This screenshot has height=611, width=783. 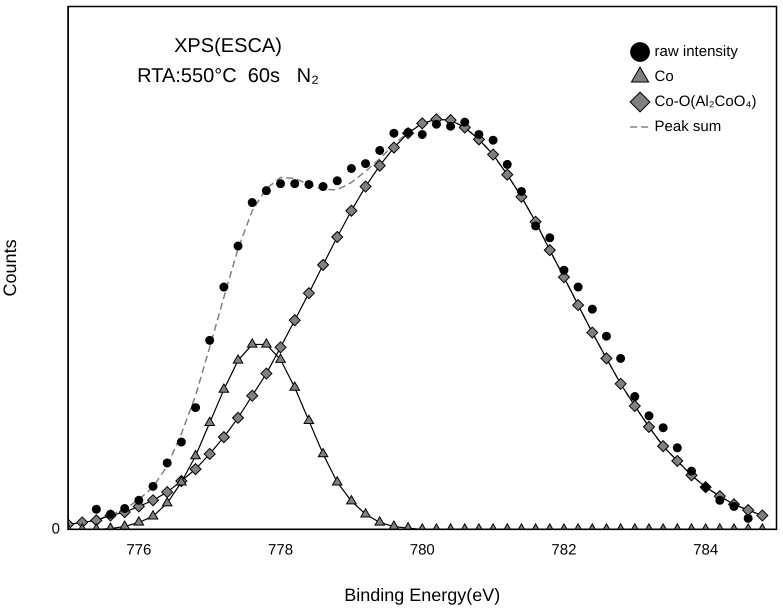 I want to click on text: 0, so click(x=56, y=529).